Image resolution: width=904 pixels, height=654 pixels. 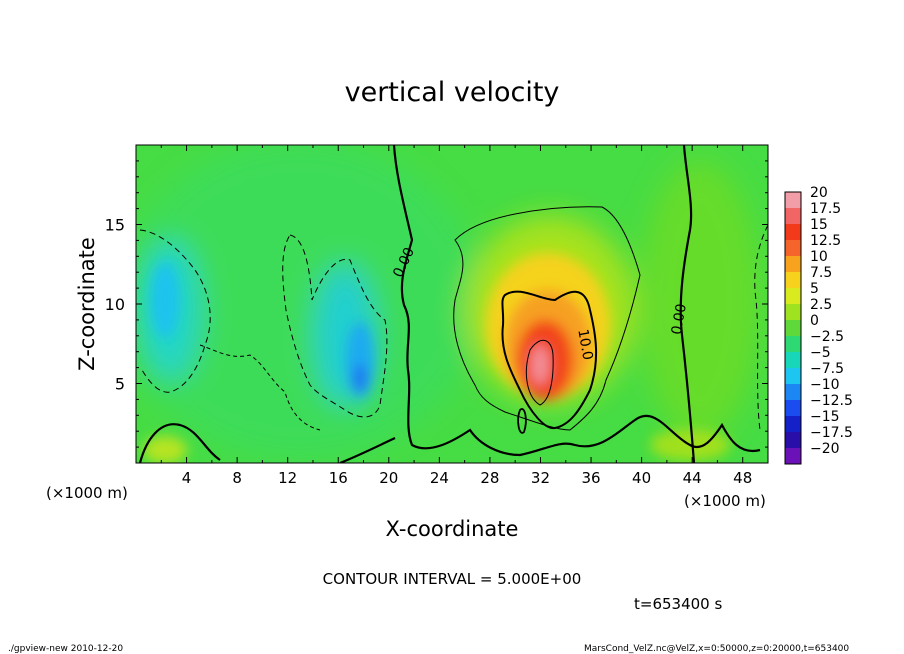 I want to click on x-tick-label: 28, so click(x=489, y=478).